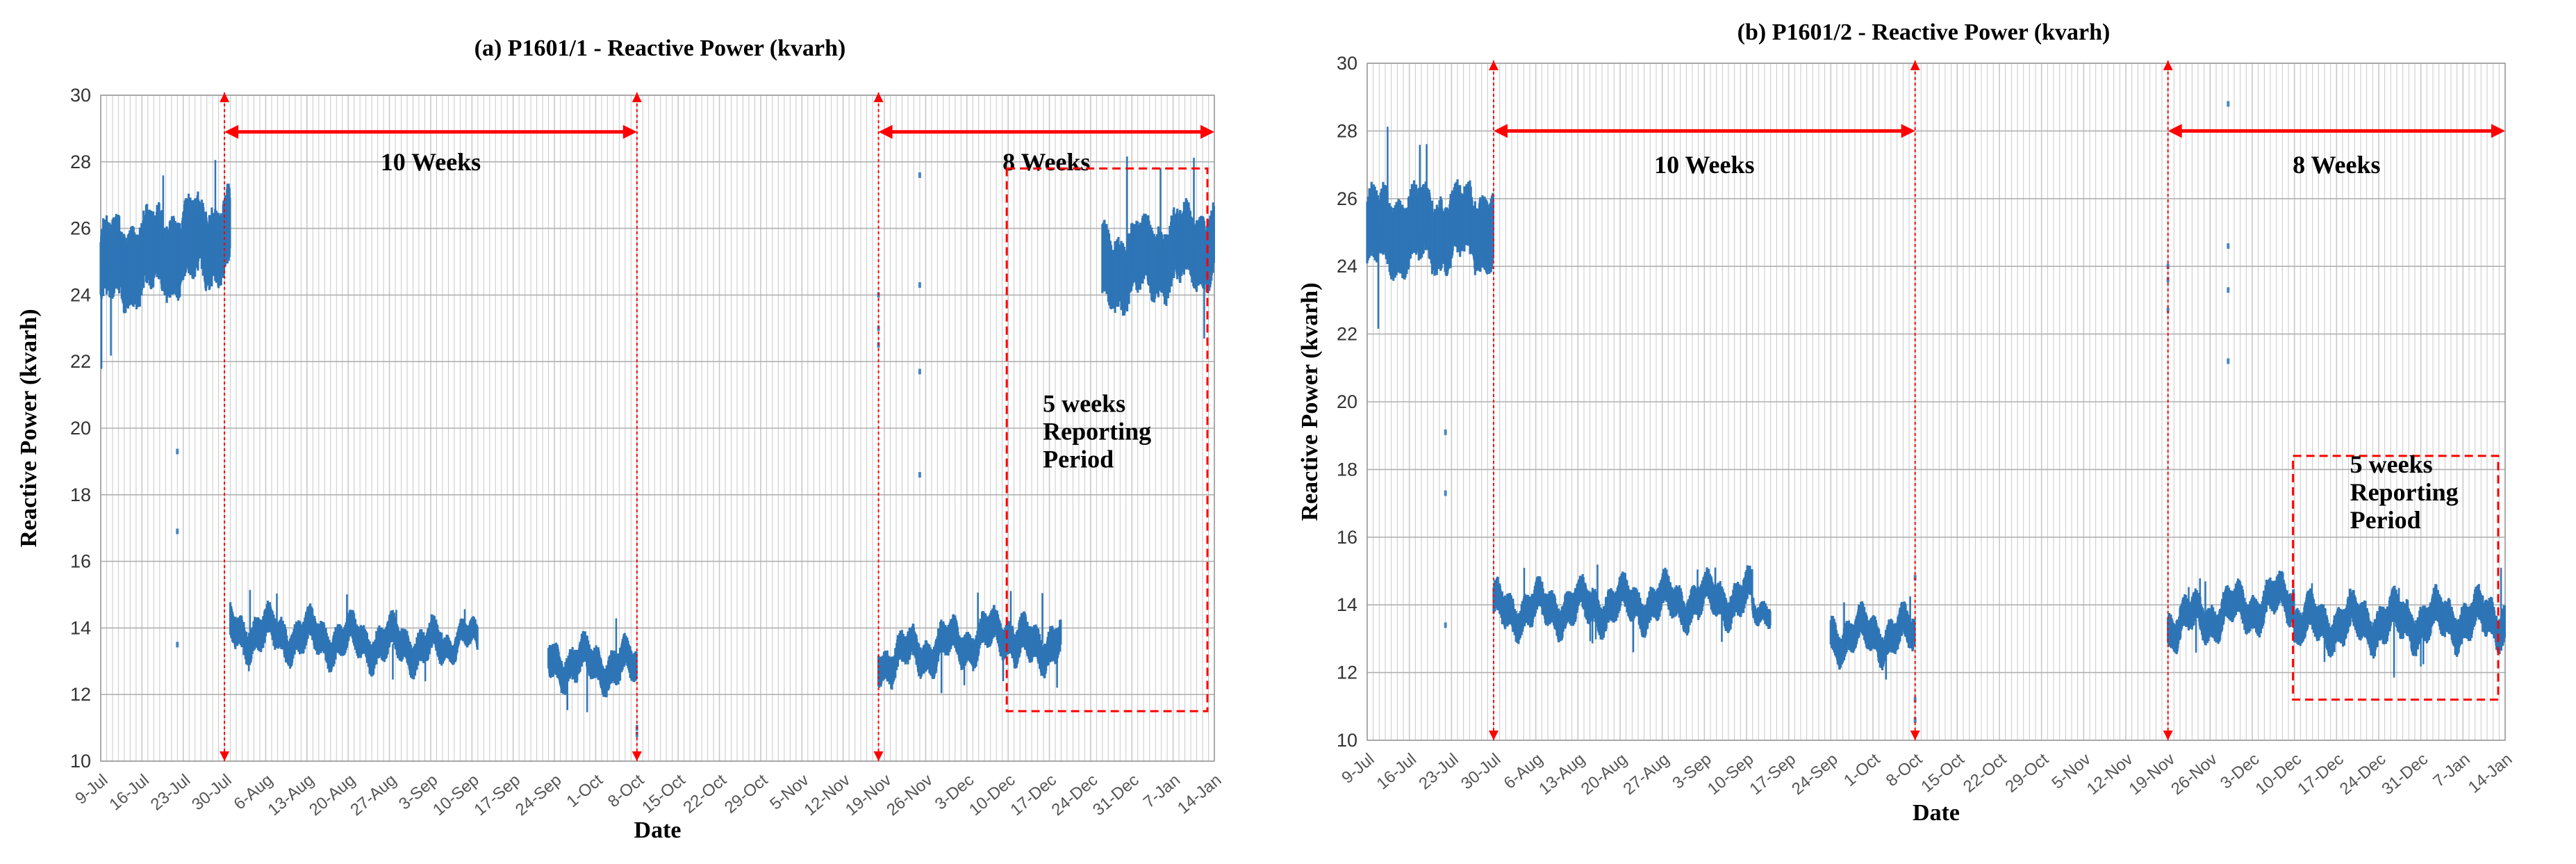 The height and width of the screenshot is (864, 2576). I want to click on x-tick-label: 27-Aug, so click(374, 795).